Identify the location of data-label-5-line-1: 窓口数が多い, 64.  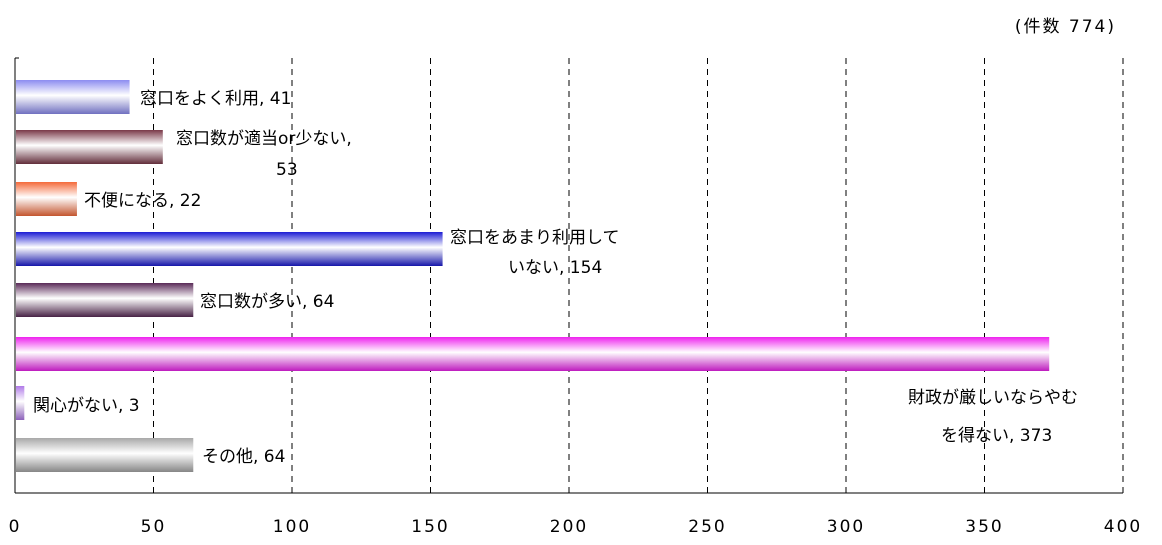
(267, 302).